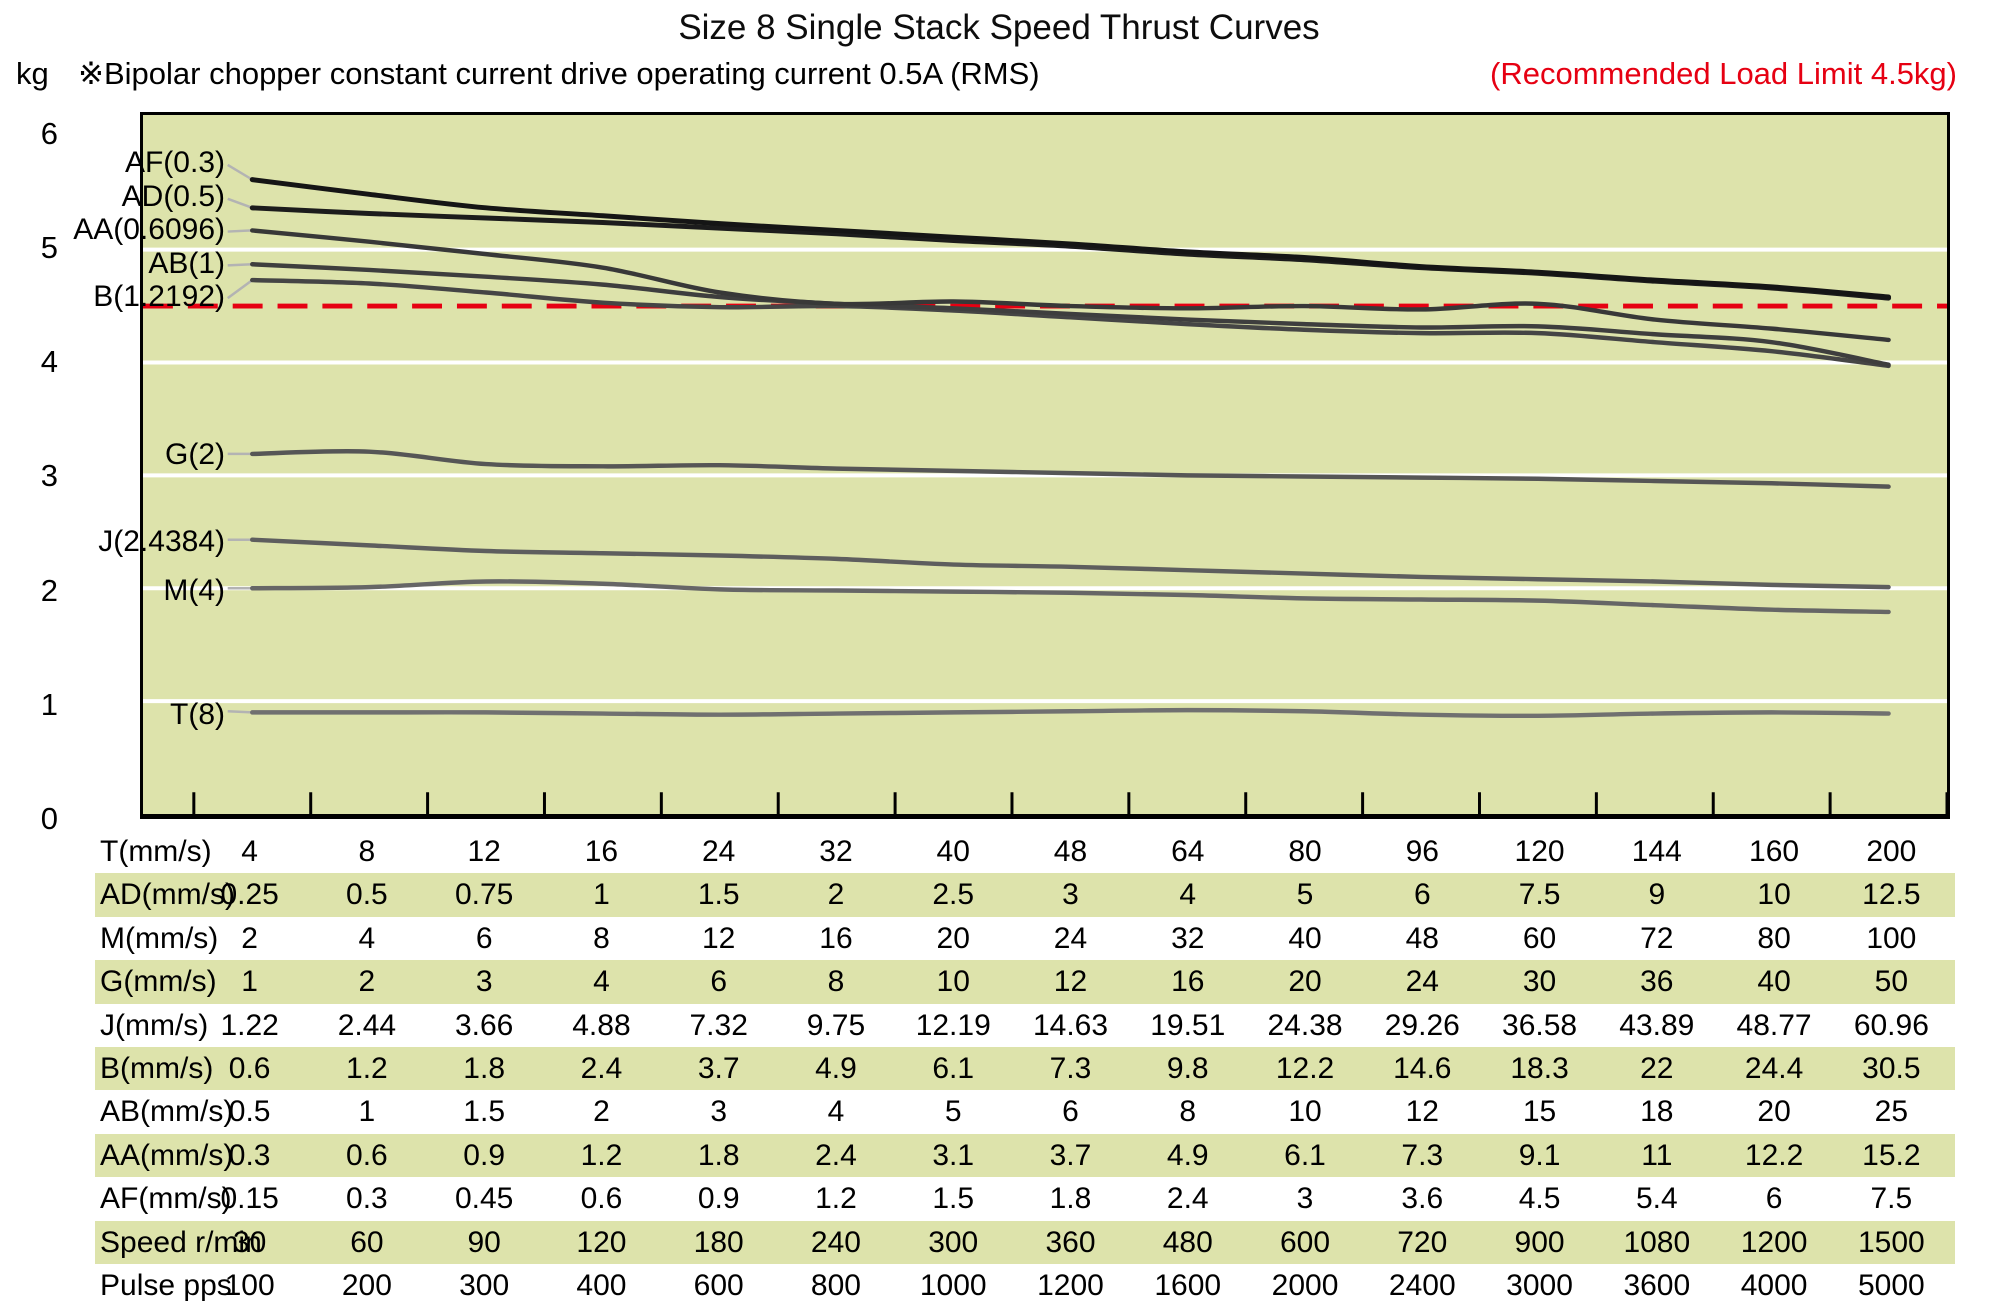 The image size is (1998, 1311). Describe the element at coordinates (718, 1242) in the screenshot. I see `table-cell: 180` at that location.